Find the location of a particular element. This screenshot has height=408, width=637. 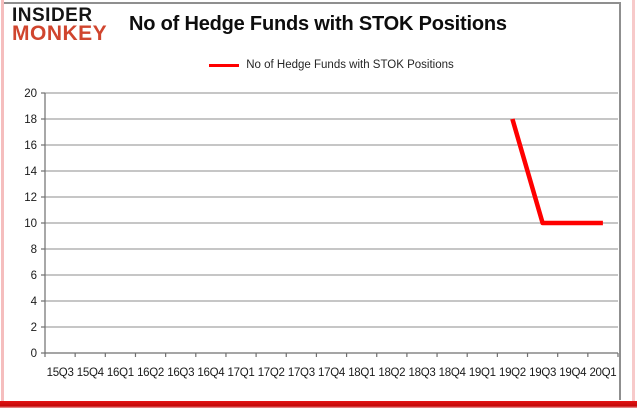

x-tick-label: 20Q1 is located at coordinates (602, 373).